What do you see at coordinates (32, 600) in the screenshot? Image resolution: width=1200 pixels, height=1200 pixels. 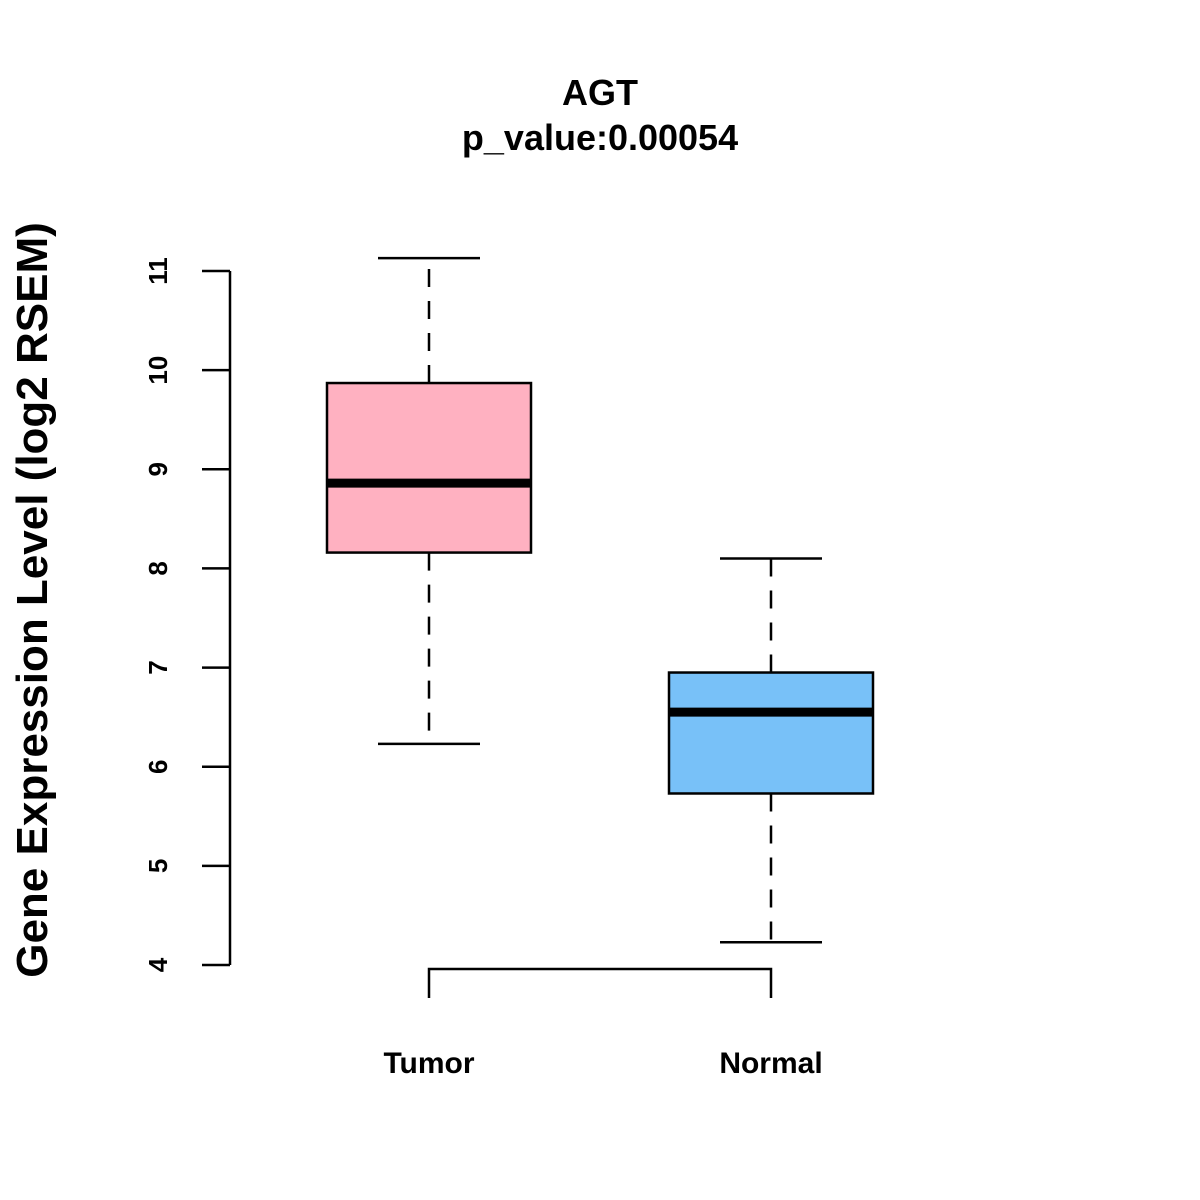 I see `y-axis-label: Gene Expression Level (log2 RSEM)` at bounding box center [32, 600].